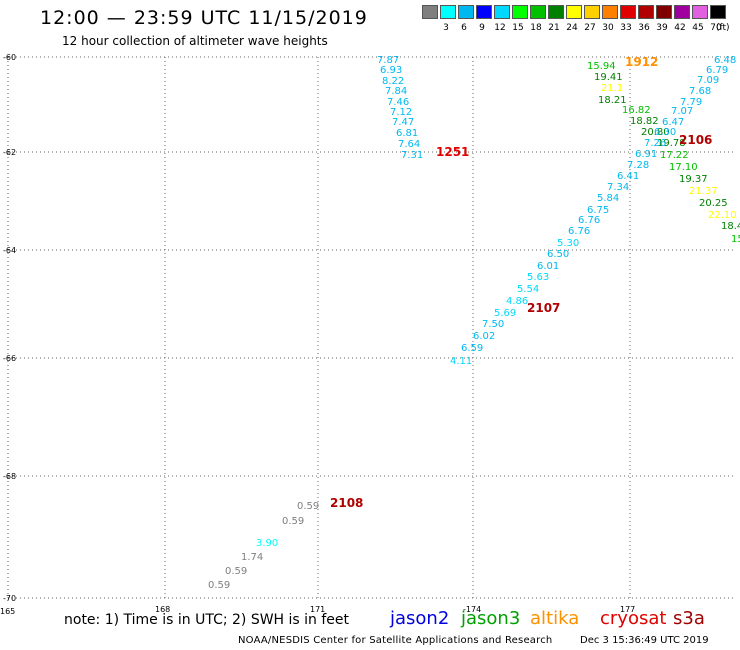 This screenshot has height=650, width=740. I want to click on wave-height-value: 5.54, so click(528, 289).